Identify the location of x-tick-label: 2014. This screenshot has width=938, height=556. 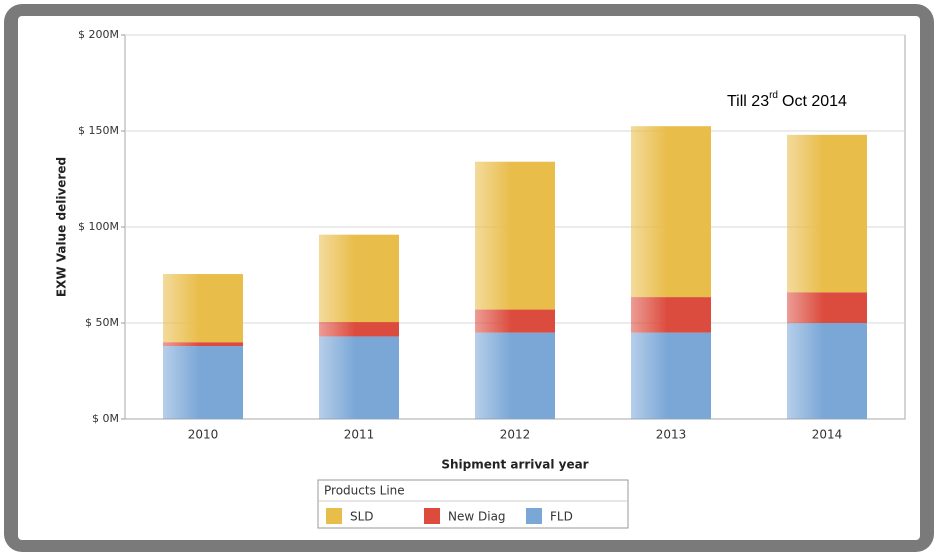
(827, 435).